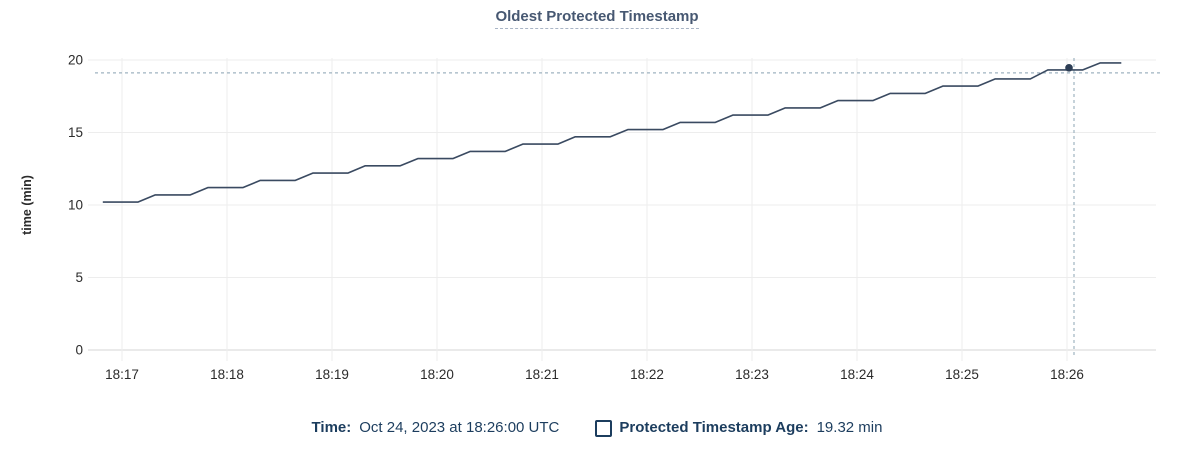  Describe the element at coordinates (75, 205) in the screenshot. I see `y-tick-label: 10` at that location.